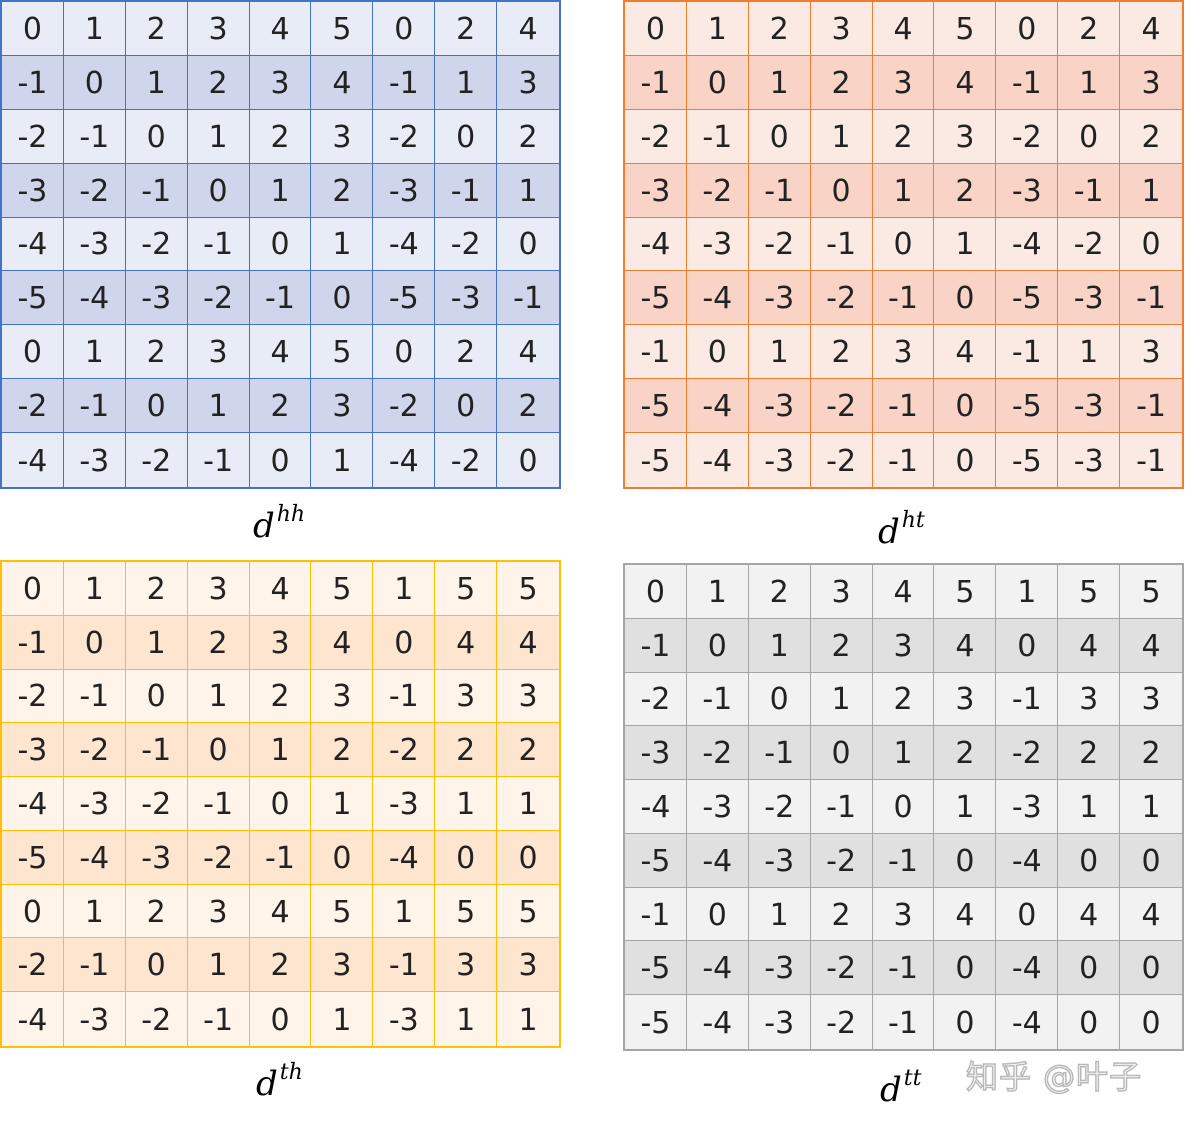 The image size is (1186, 1124). What do you see at coordinates (156, 857) in the screenshot?
I see `matrix-th-cell: -3` at bounding box center [156, 857].